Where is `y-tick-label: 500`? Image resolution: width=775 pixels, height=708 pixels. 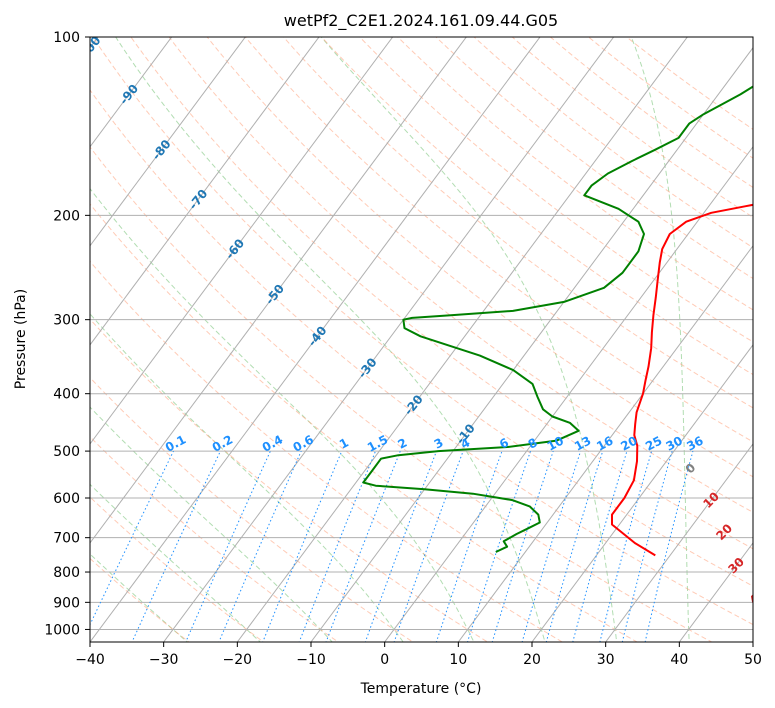 y-tick-label: 500 is located at coordinates (66, 452).